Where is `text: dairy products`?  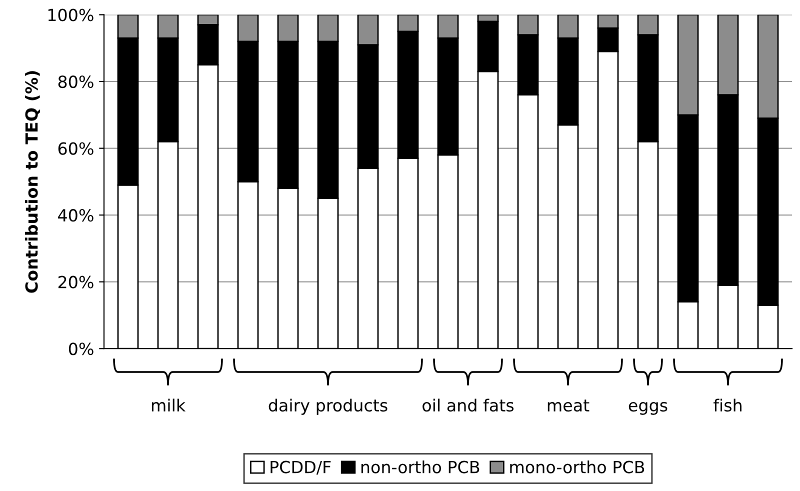 text: dairy products is located at coordinates (328, 406).